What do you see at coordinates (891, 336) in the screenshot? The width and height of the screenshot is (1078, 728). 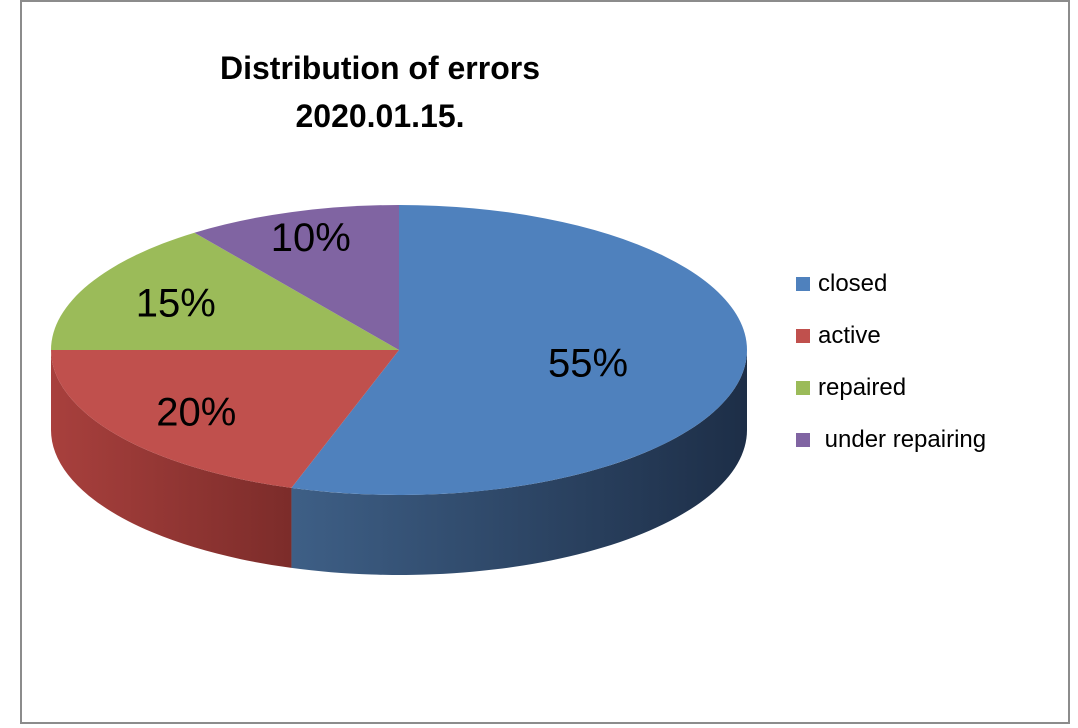 I see `legend-item-active: active` at bounding box center [891, 336].